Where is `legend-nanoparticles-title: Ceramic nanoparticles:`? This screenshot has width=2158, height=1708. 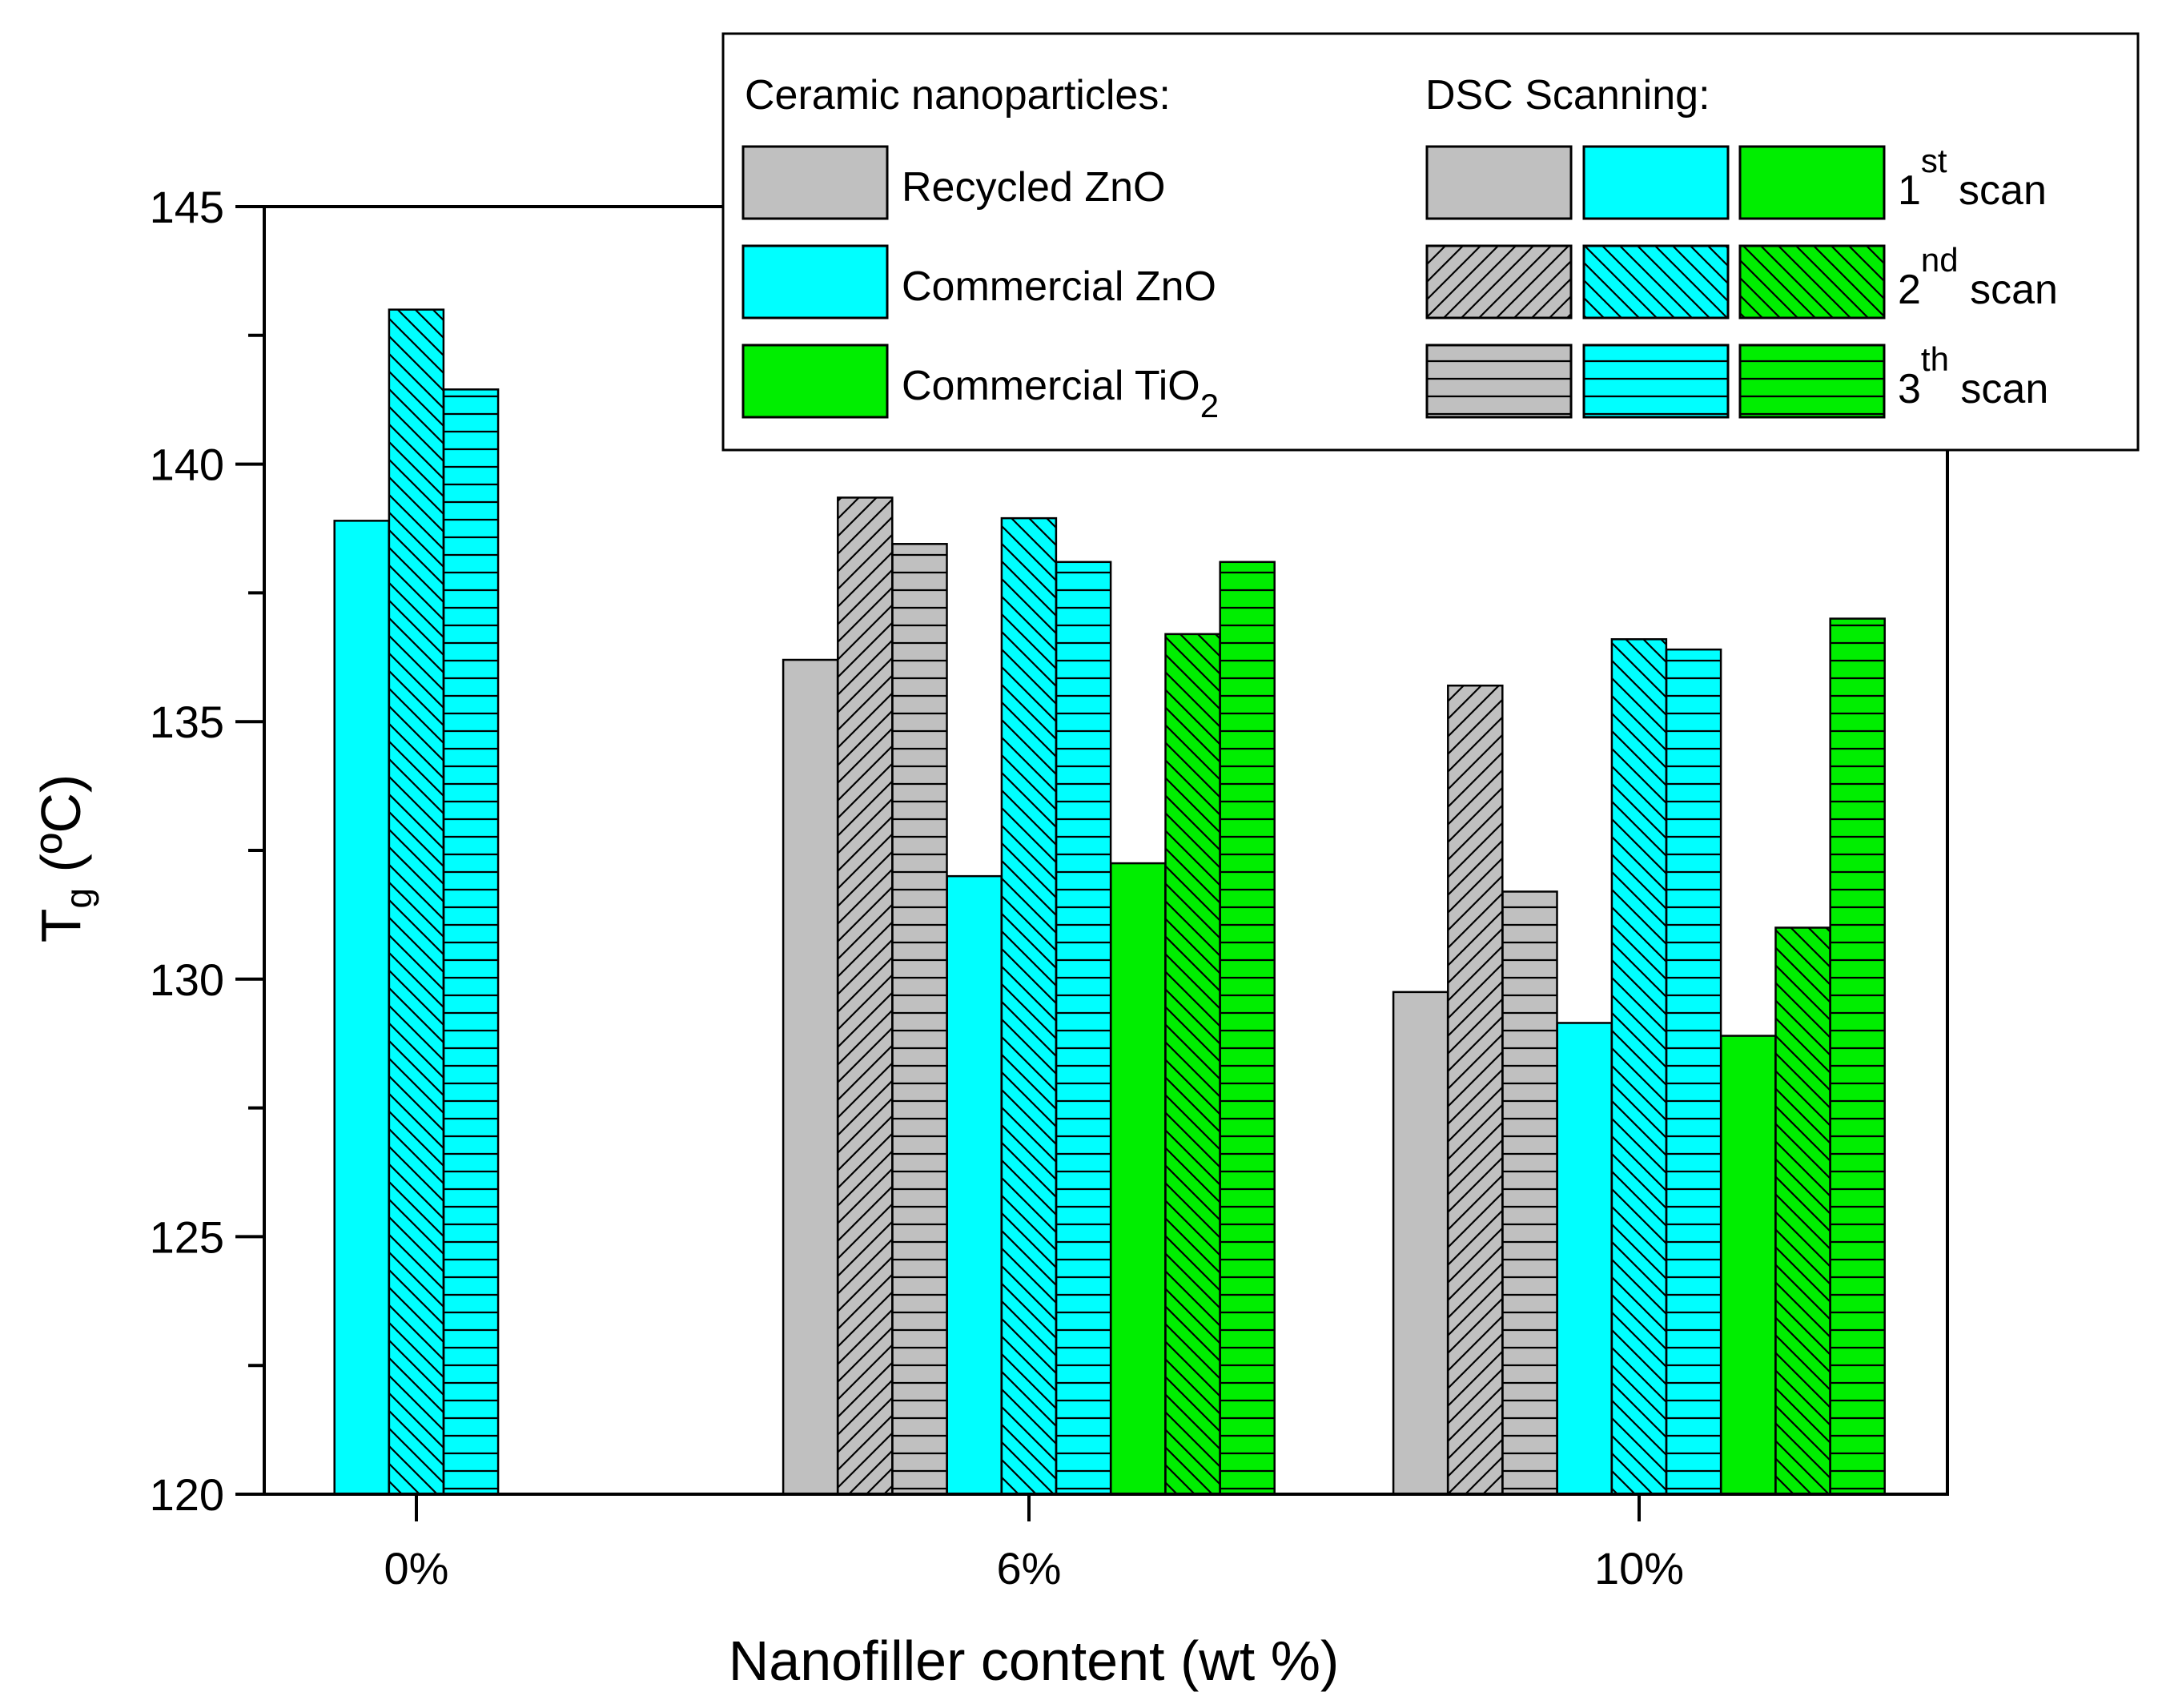
legend-nanoparticles-title: Ceramic nanoparticles: is located at coordinates (958, 96).